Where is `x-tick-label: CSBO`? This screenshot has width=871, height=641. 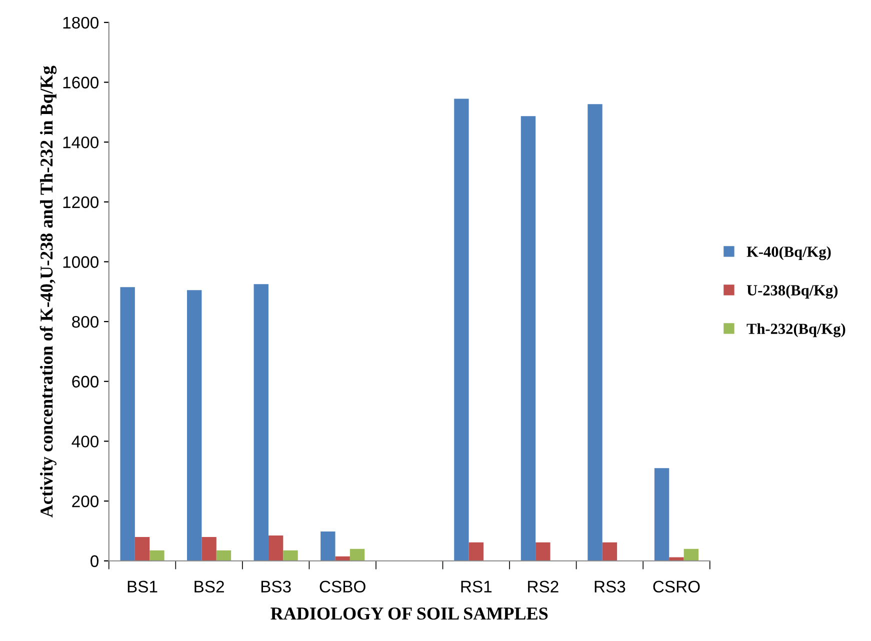 x-tick-label: CSBO is located at coordinates (343, 586).